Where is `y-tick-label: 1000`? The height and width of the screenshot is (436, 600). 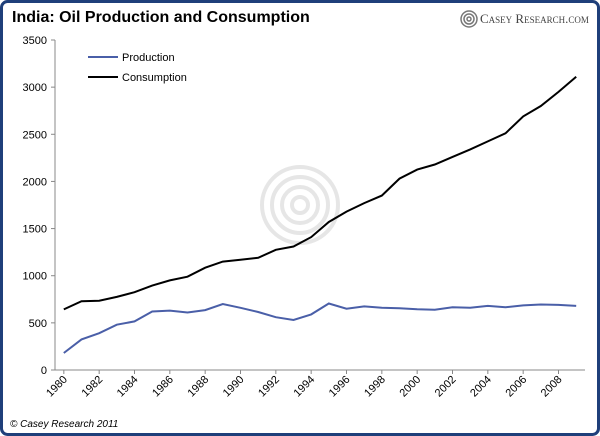
y-tick-label: 1000 is located at coordinates (35, 277).